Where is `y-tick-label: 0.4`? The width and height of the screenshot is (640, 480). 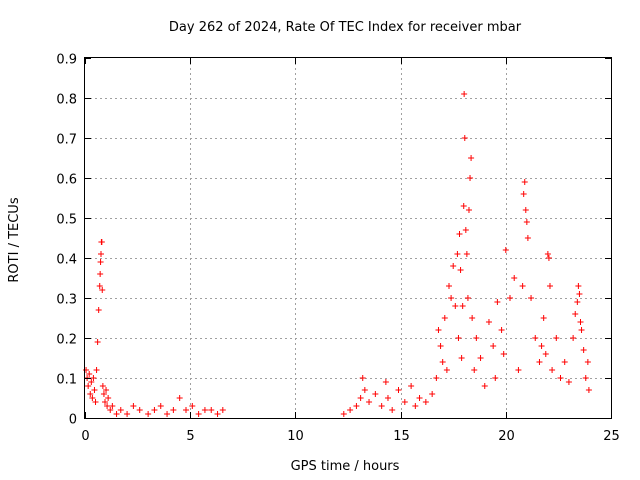 y-tick-label: 0.4 is located at coordinates (66, 260).